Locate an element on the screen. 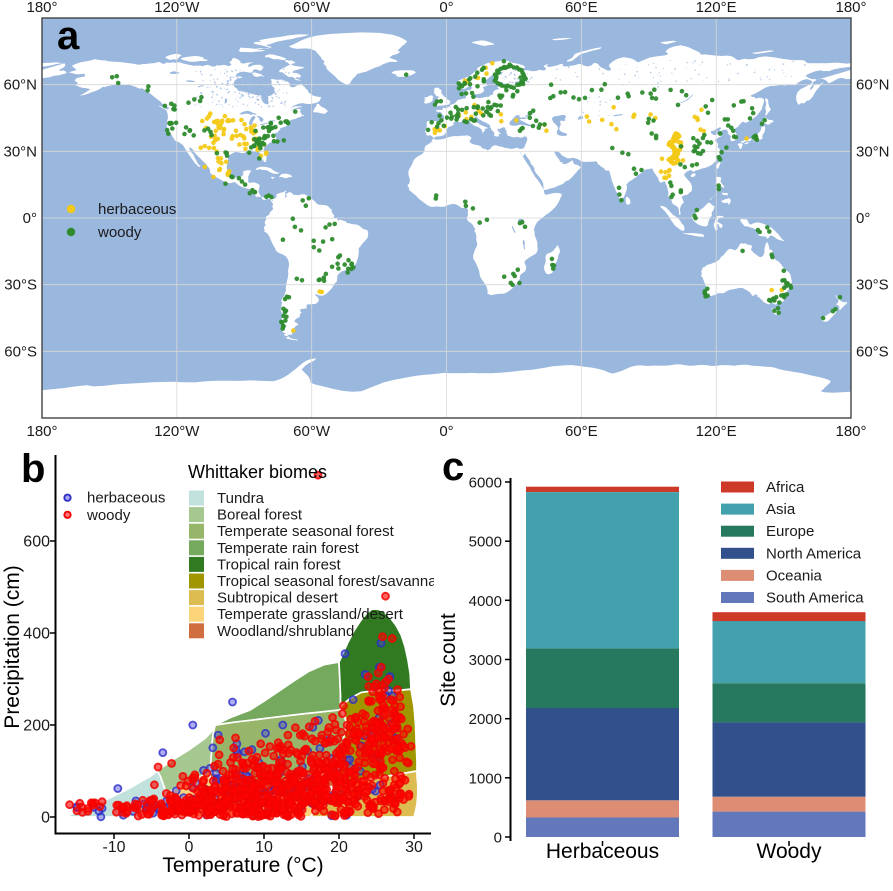 The image size is (893, 891). svg-text: 20 is located at coordinates (339, 847).